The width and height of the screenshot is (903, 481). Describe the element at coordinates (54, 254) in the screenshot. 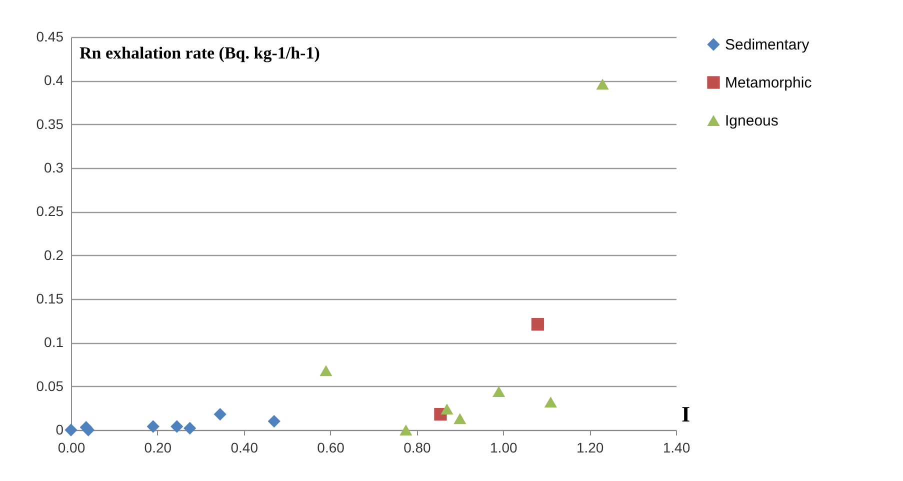

I see `y-tick-label: 0.2` at that location.